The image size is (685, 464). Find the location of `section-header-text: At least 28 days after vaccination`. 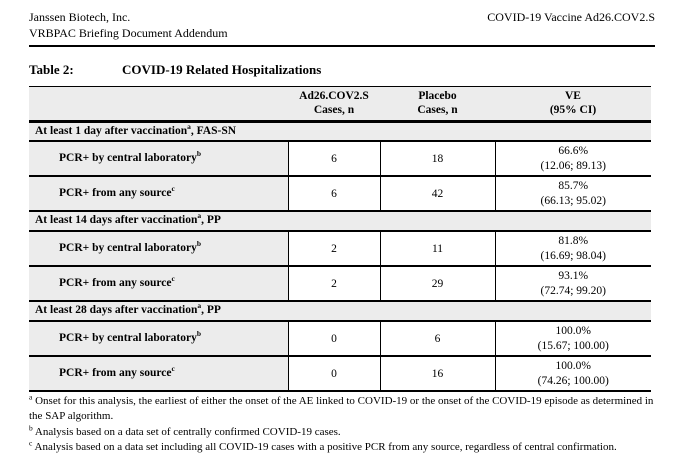

section-header-text: At least 28 days after vaccination is located at coordinates (116, 310).